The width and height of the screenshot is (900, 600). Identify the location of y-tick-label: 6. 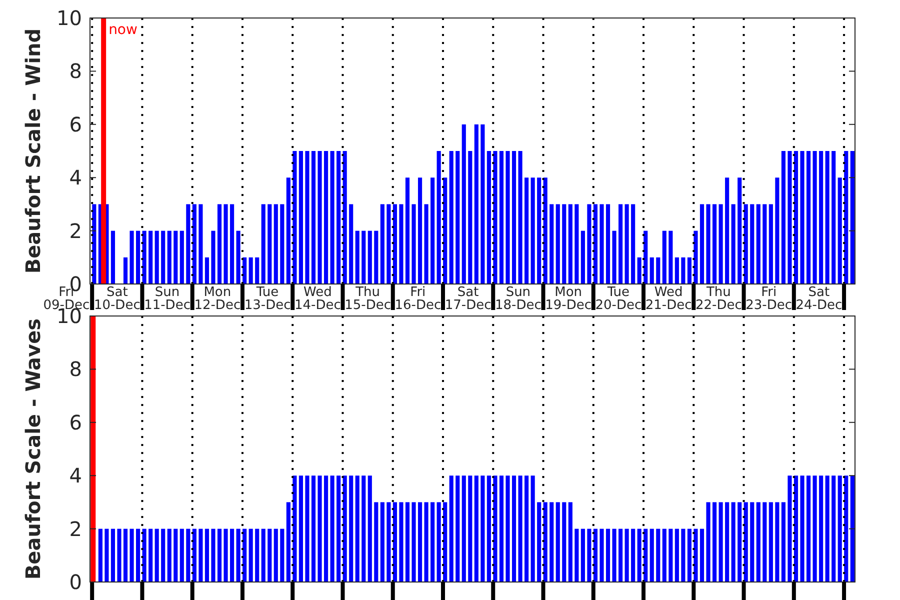
(75, 422).